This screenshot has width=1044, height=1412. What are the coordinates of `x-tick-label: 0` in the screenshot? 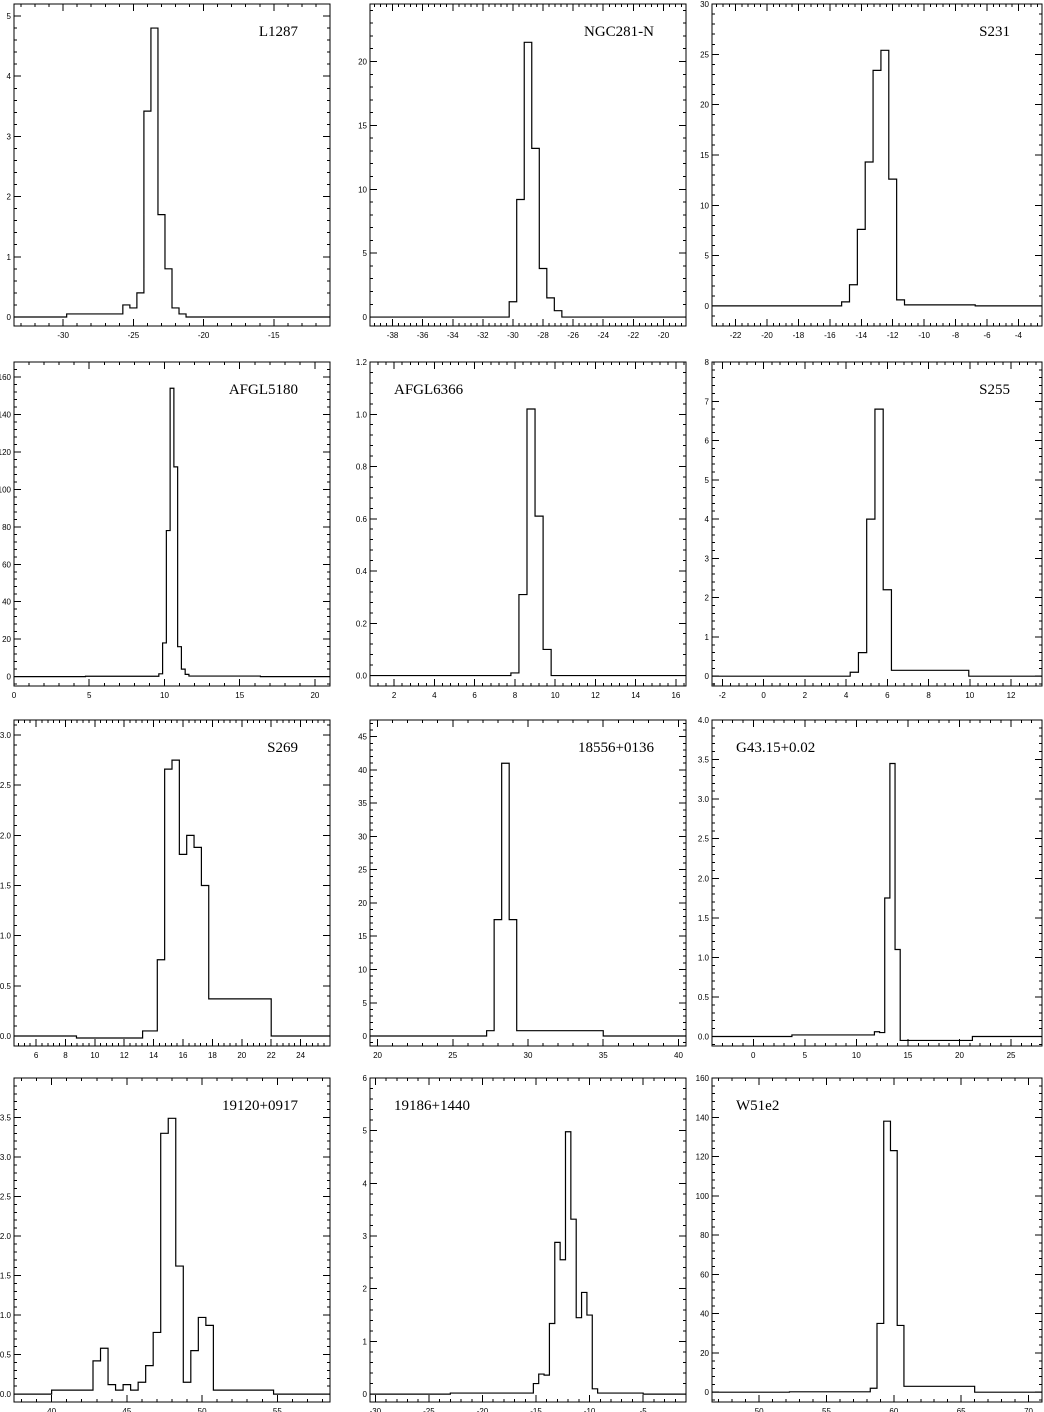 It's located at (753, 1055).